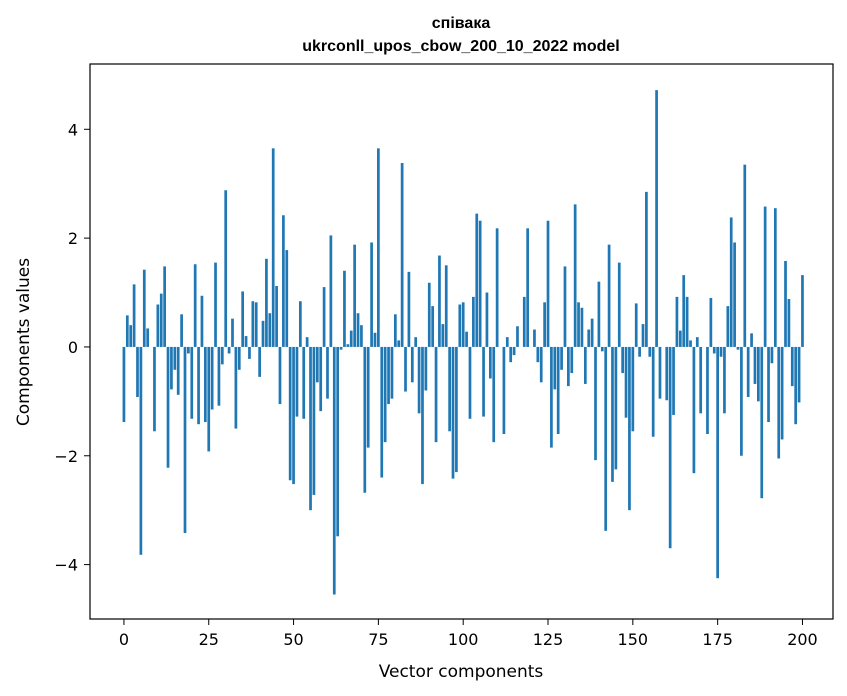 This screenshot has height=696, width=847. I want to click on y-tick-label: 2, so click(73, 238).